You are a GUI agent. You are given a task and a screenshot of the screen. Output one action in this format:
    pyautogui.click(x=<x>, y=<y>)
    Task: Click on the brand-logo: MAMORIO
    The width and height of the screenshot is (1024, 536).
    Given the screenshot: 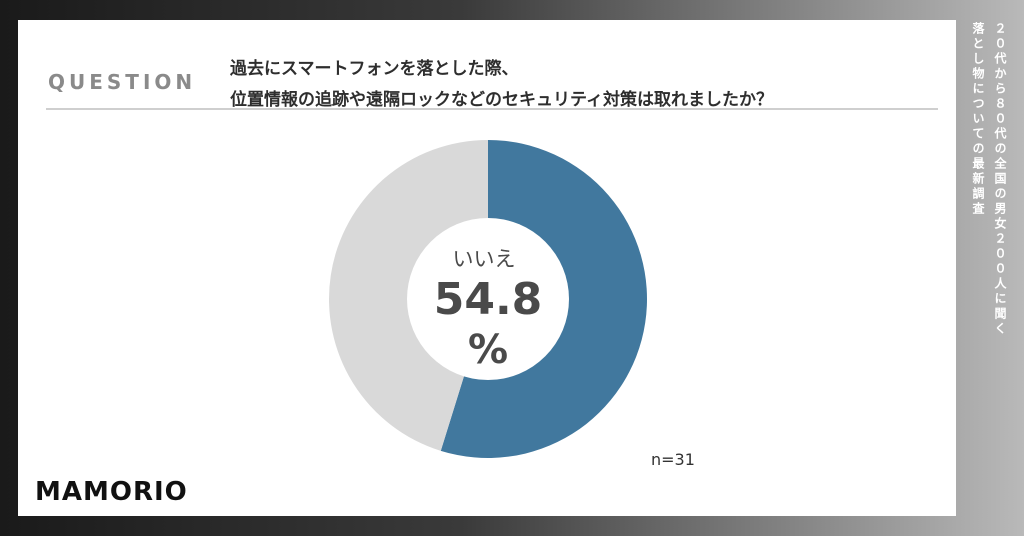 What is the action you would take?
    pyautogui.click(x=111, y=492)
    